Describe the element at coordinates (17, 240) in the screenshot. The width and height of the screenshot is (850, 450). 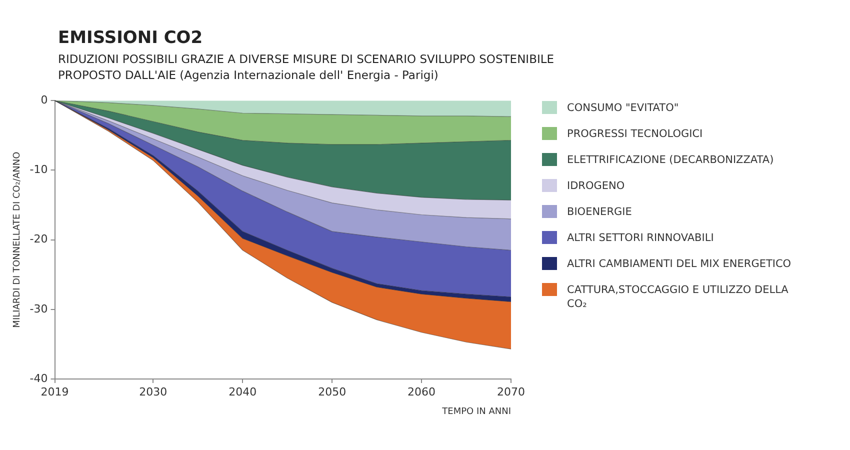
I see `y-axis-title: MILIARDI DI TONNELLATE DI CO₂/ANNO` at that location.